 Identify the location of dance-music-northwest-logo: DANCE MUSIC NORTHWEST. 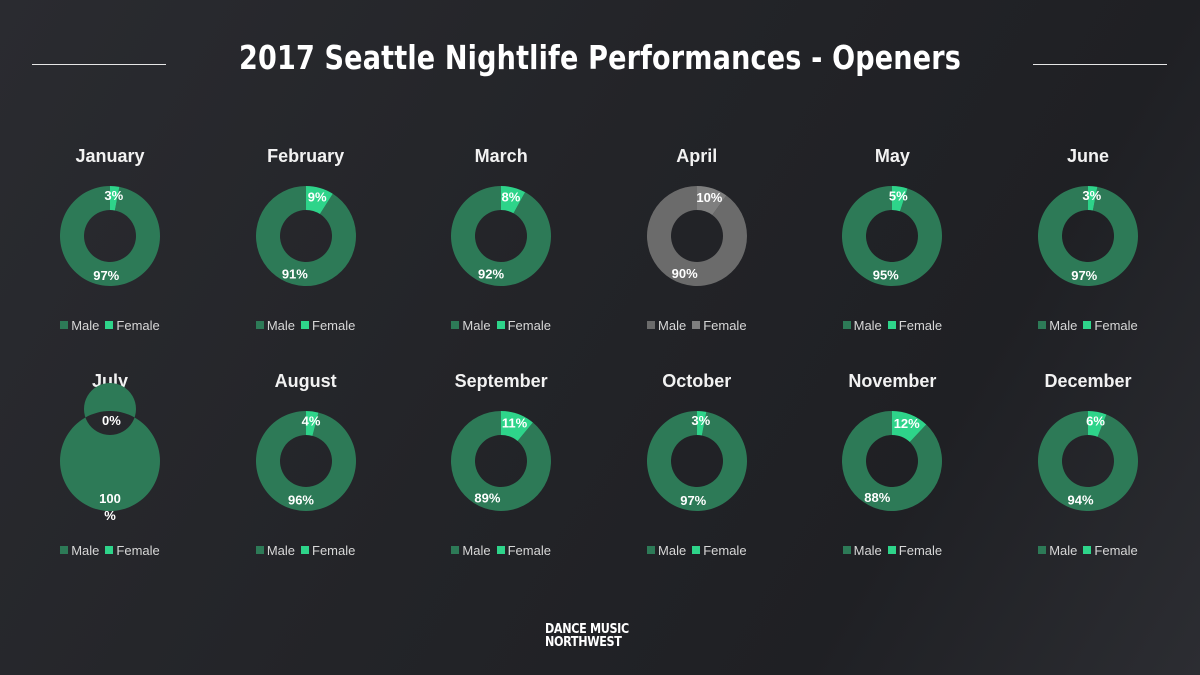
(601, 638).